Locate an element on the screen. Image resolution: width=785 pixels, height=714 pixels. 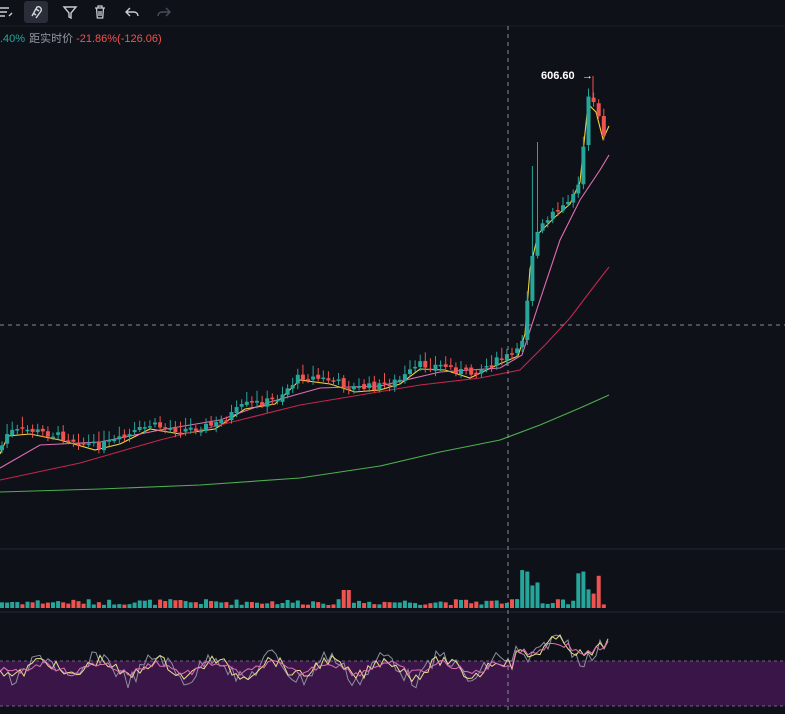
change-percent: .40% is located at coordinates (13, 39).